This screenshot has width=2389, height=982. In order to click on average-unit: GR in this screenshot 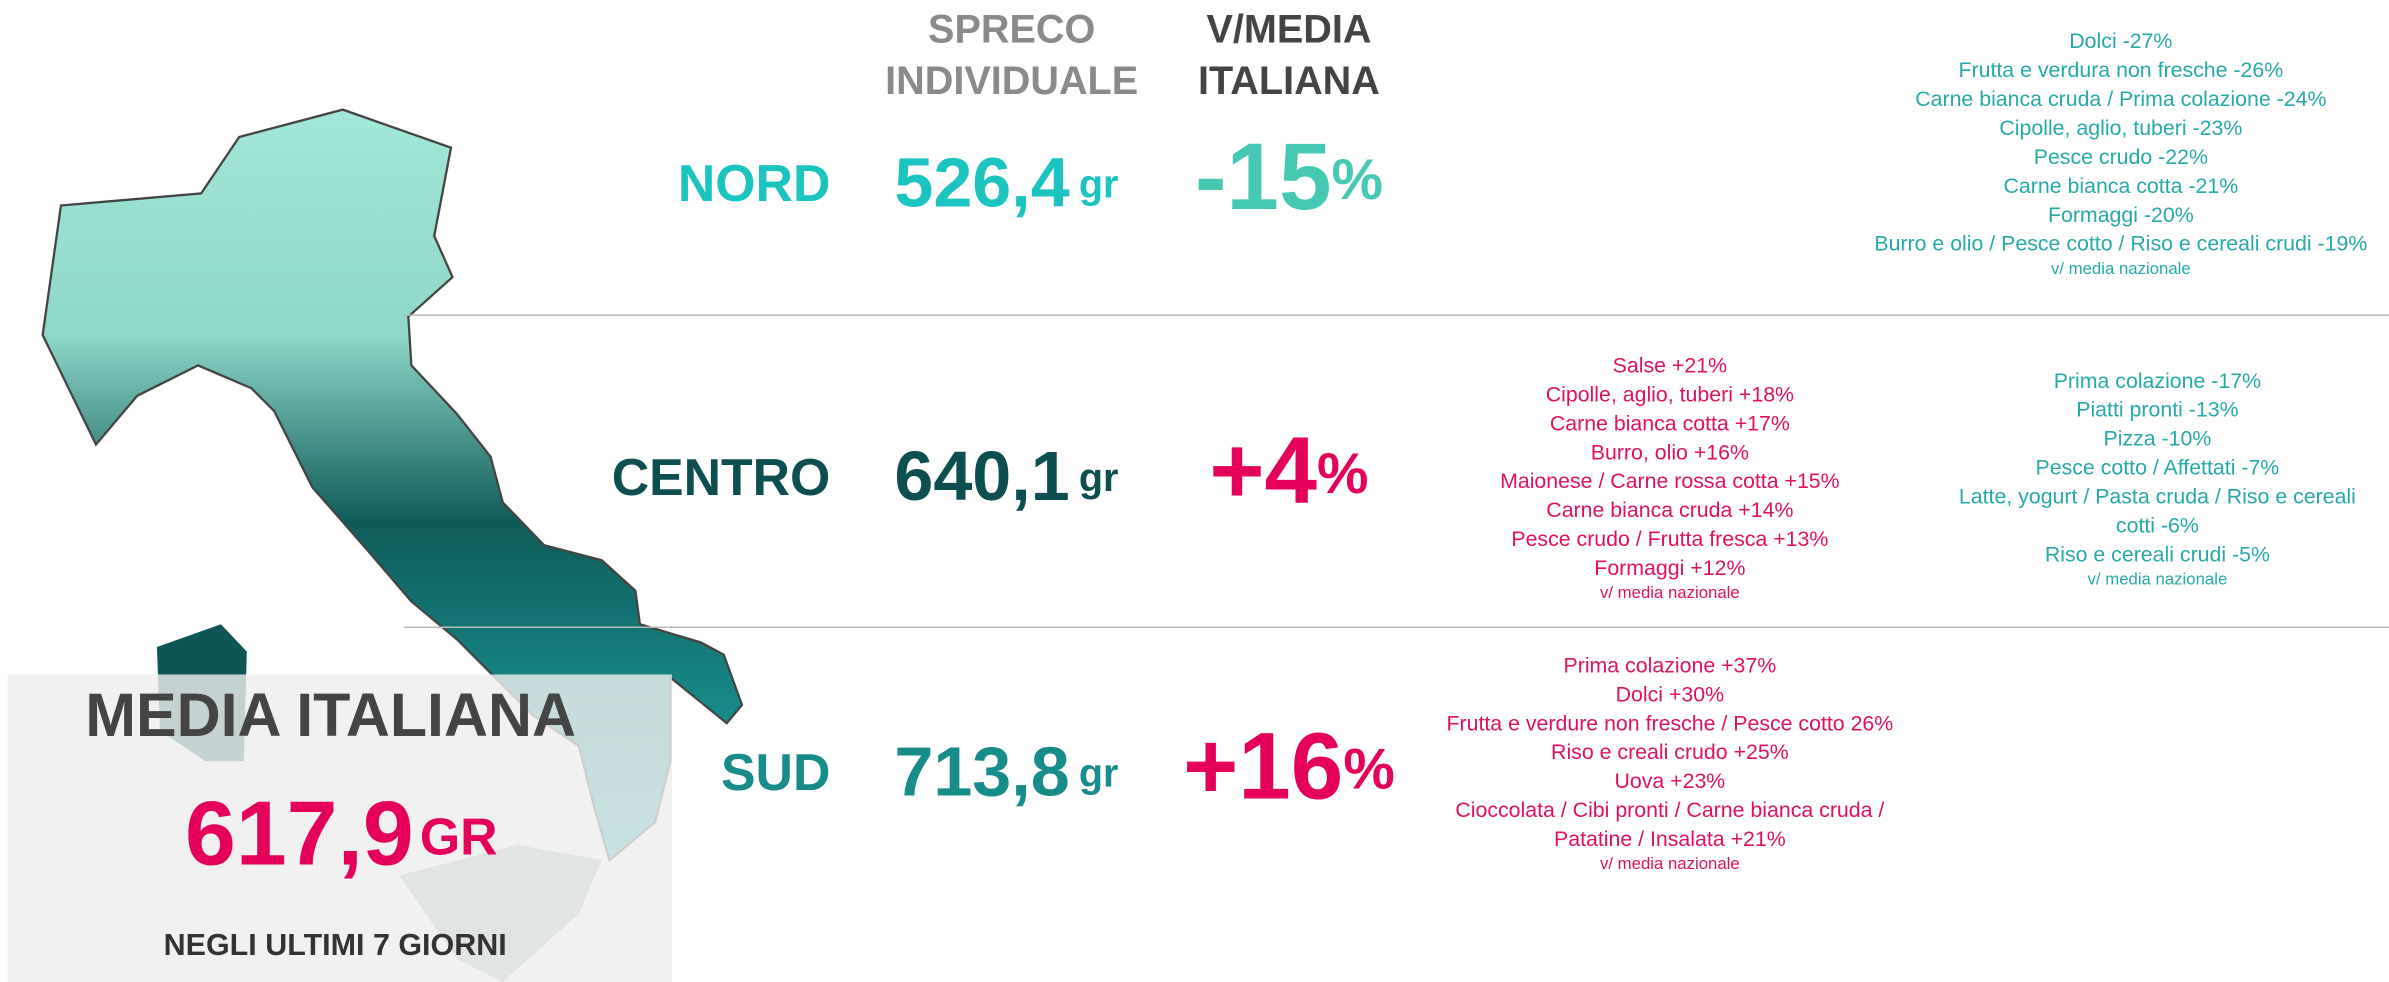, I will do `click(459, 836)`.